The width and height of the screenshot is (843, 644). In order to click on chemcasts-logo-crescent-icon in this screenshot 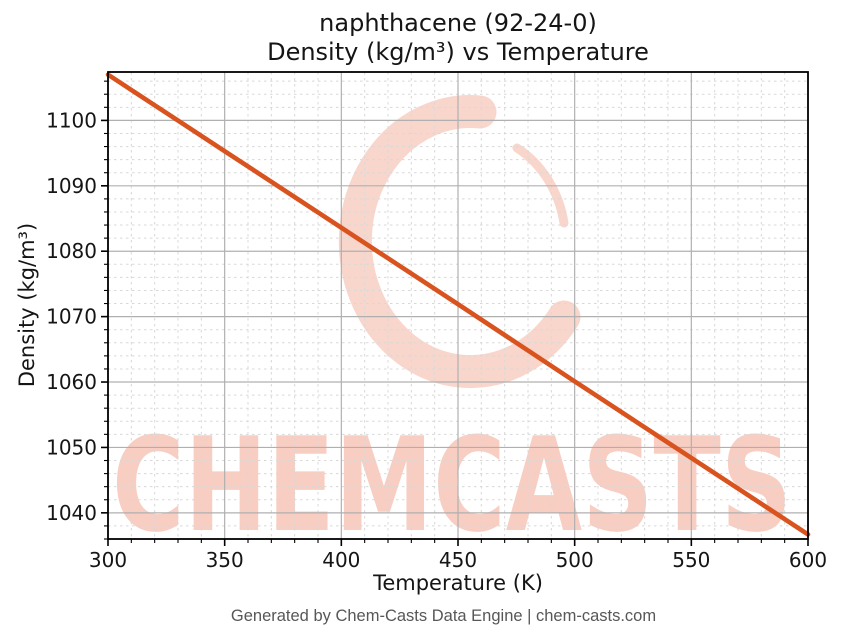, I will do `click(540, 185)`.